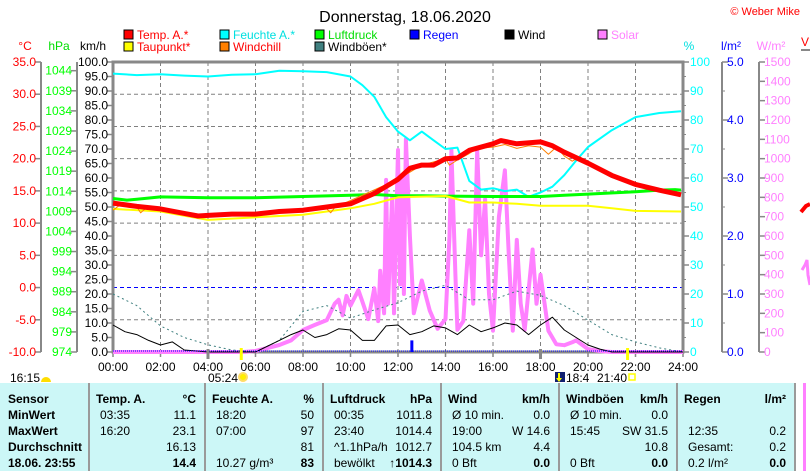  What do you see at coordinates (97, 91) in the screenshot?
I see `axis-tick-label-wind: 90.0` at bounding box center [97, 91].